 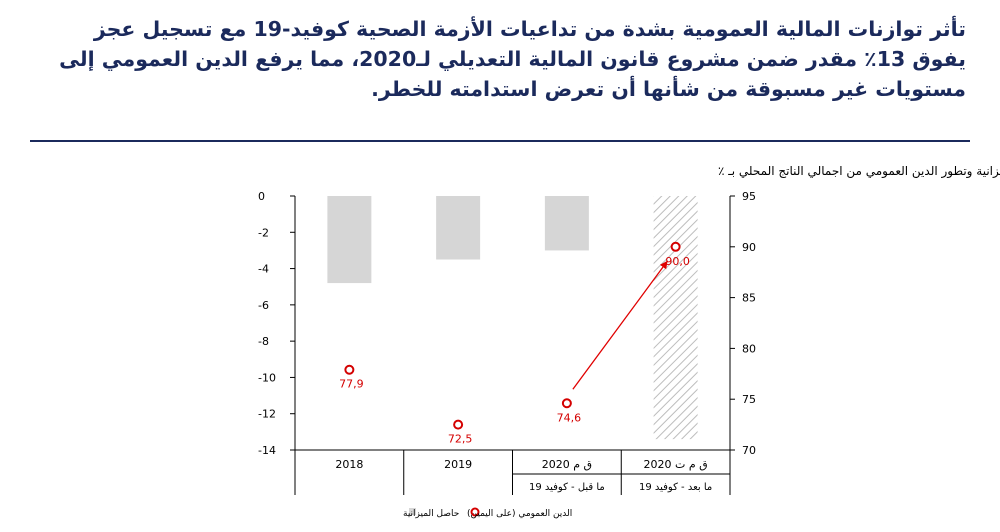 What do you see at coordinates (676, 464) in the screenshot?
I see `category-label: ق م ت 2020` at bounding box center [676, 464].